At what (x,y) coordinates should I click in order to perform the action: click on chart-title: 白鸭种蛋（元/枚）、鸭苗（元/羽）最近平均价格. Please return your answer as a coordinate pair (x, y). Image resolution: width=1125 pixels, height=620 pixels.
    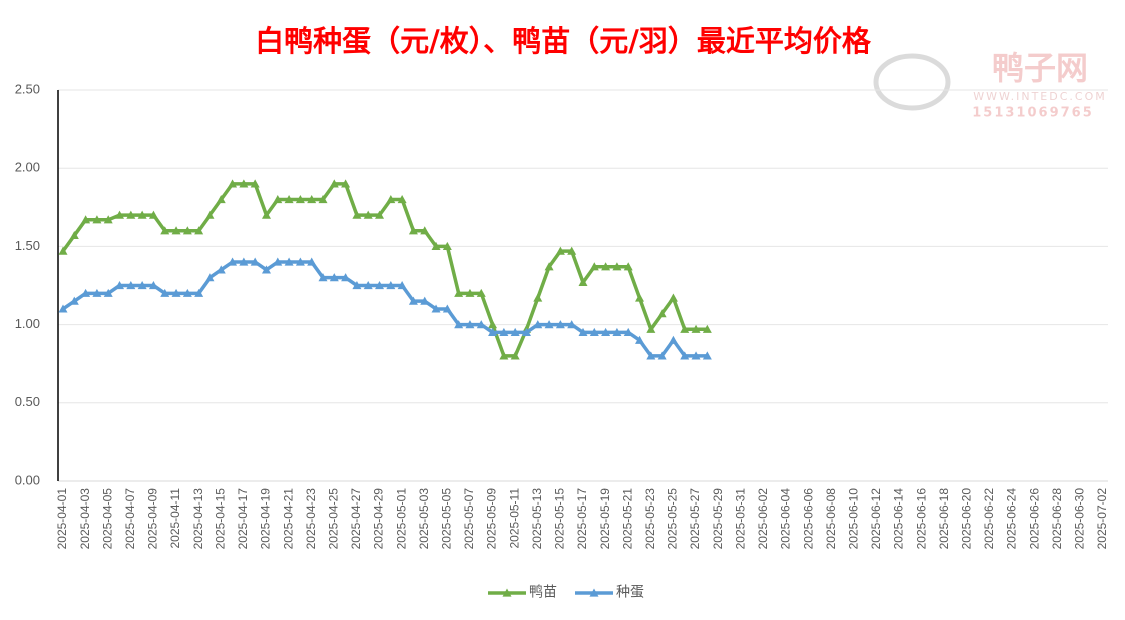
    Looking at the image, I should click on (563, 41).